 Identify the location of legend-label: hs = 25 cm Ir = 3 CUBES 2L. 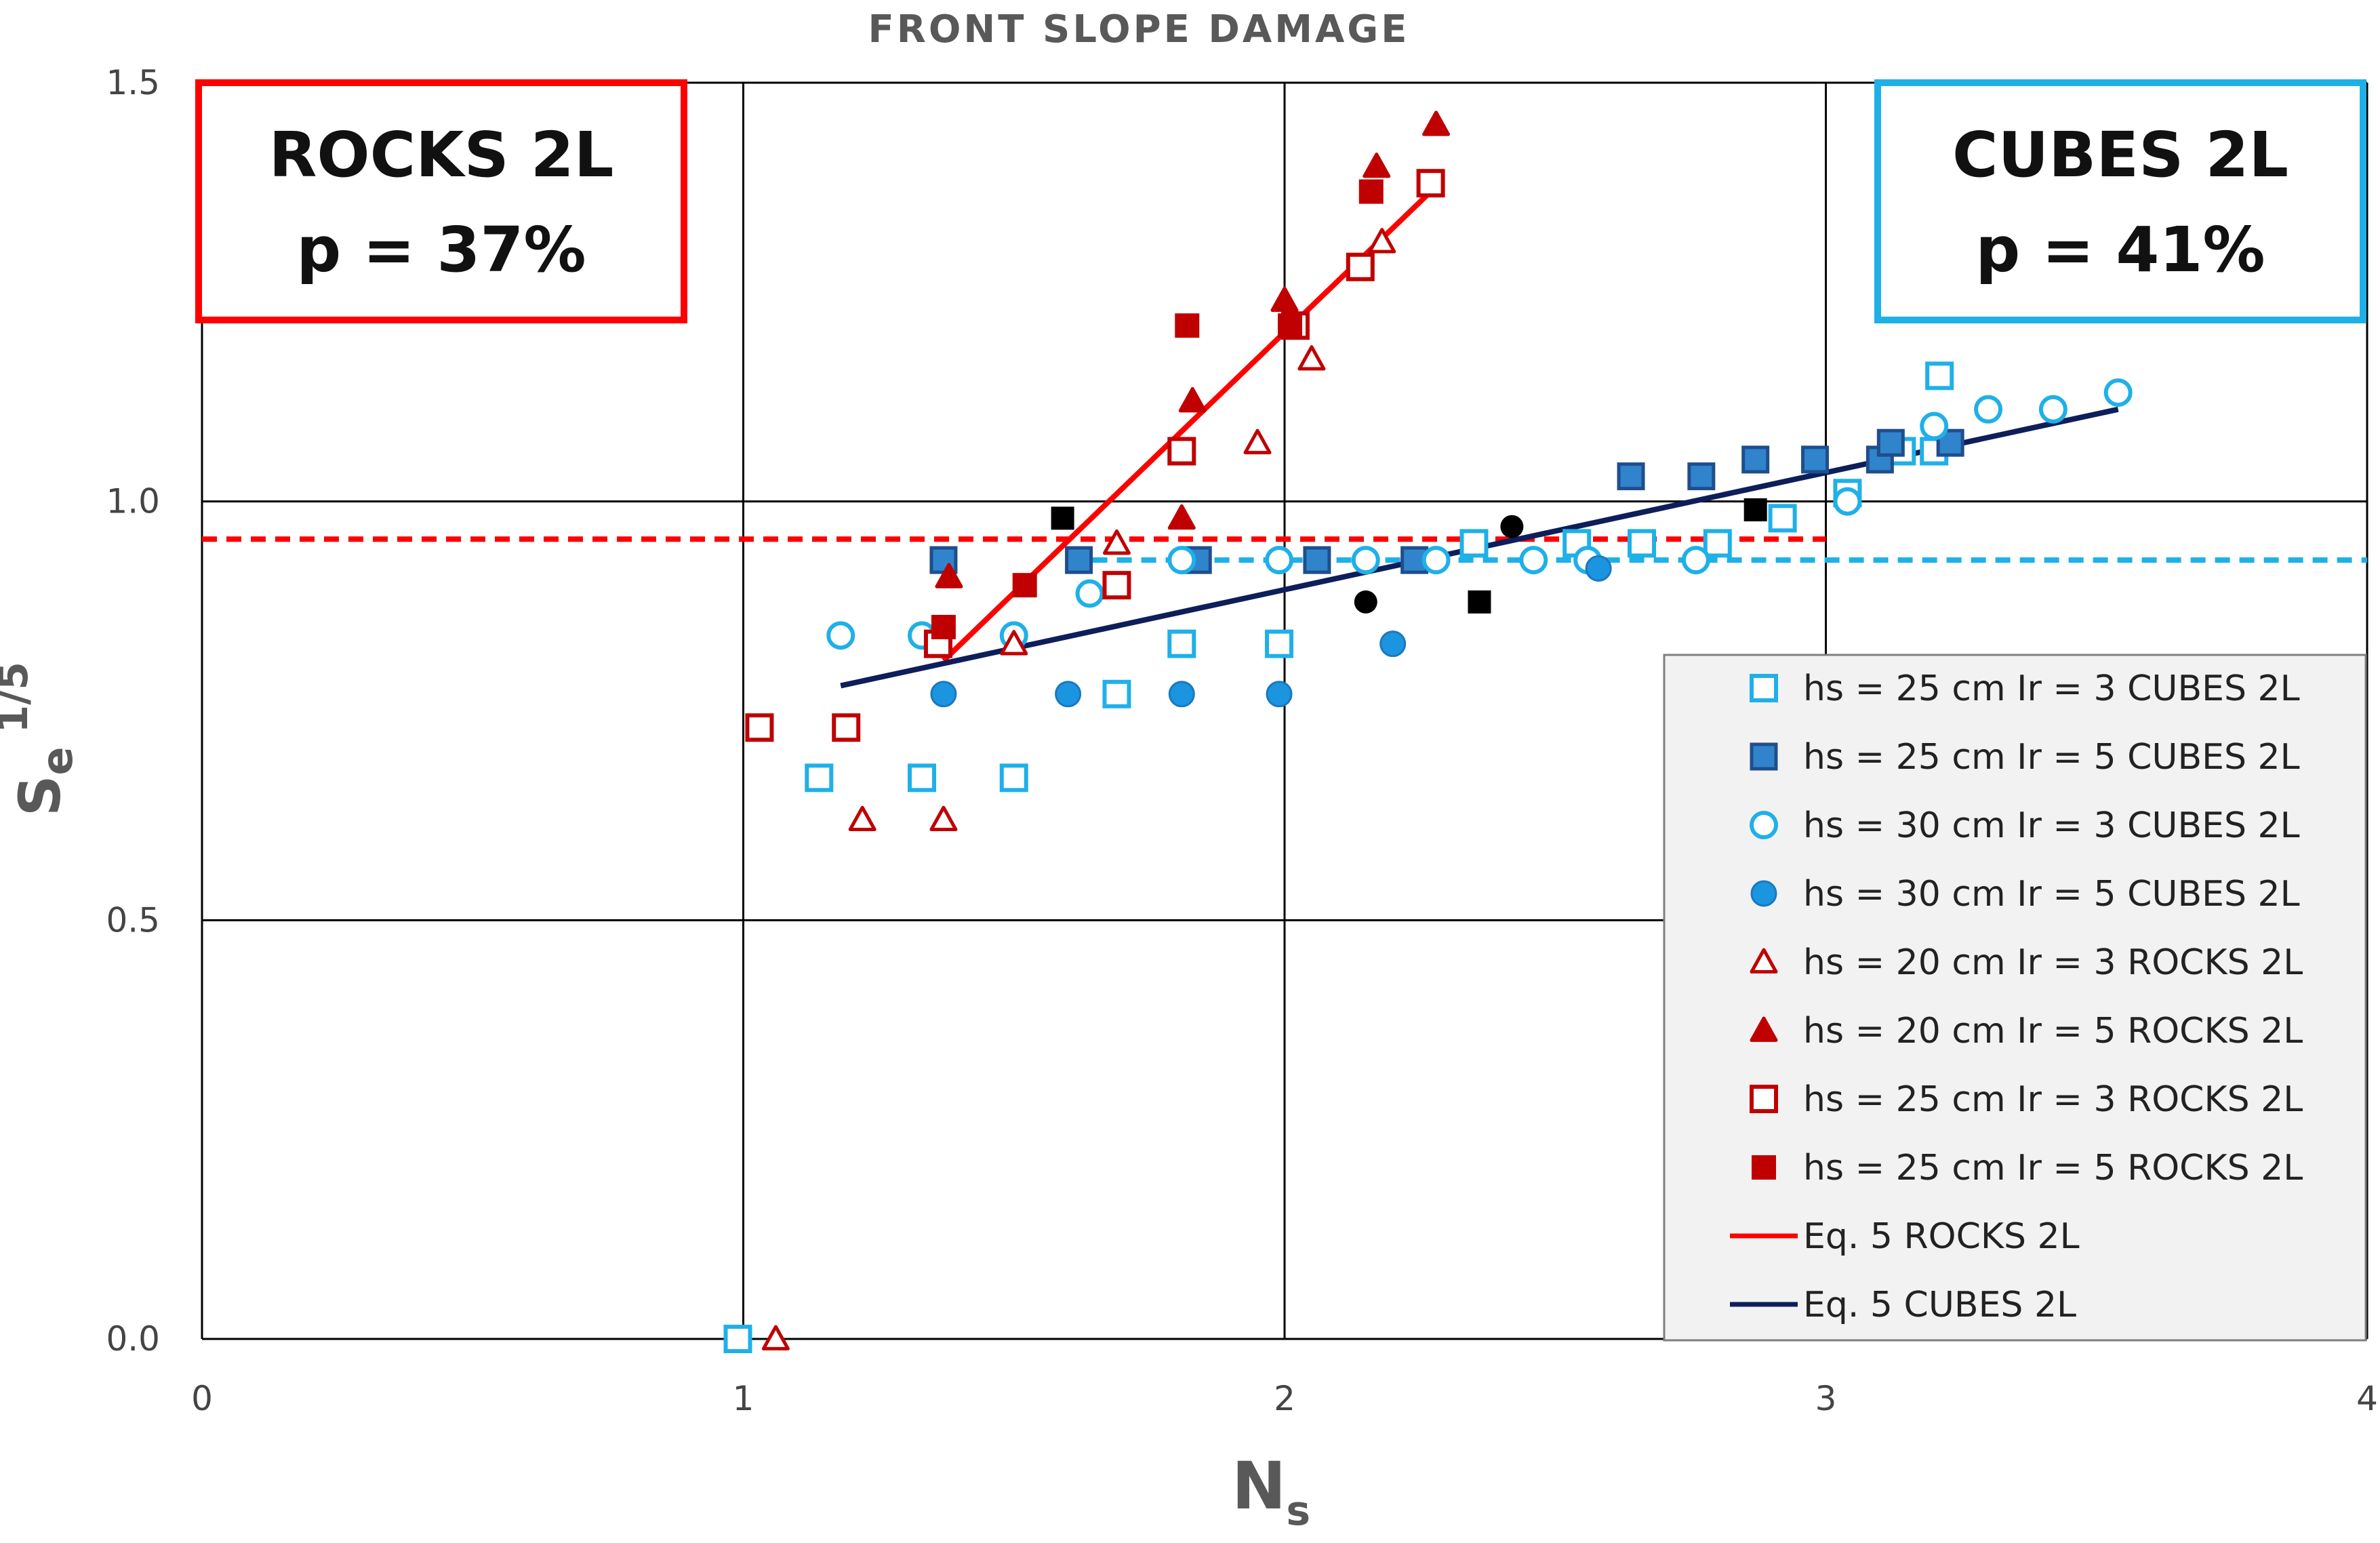
(2052, 688).